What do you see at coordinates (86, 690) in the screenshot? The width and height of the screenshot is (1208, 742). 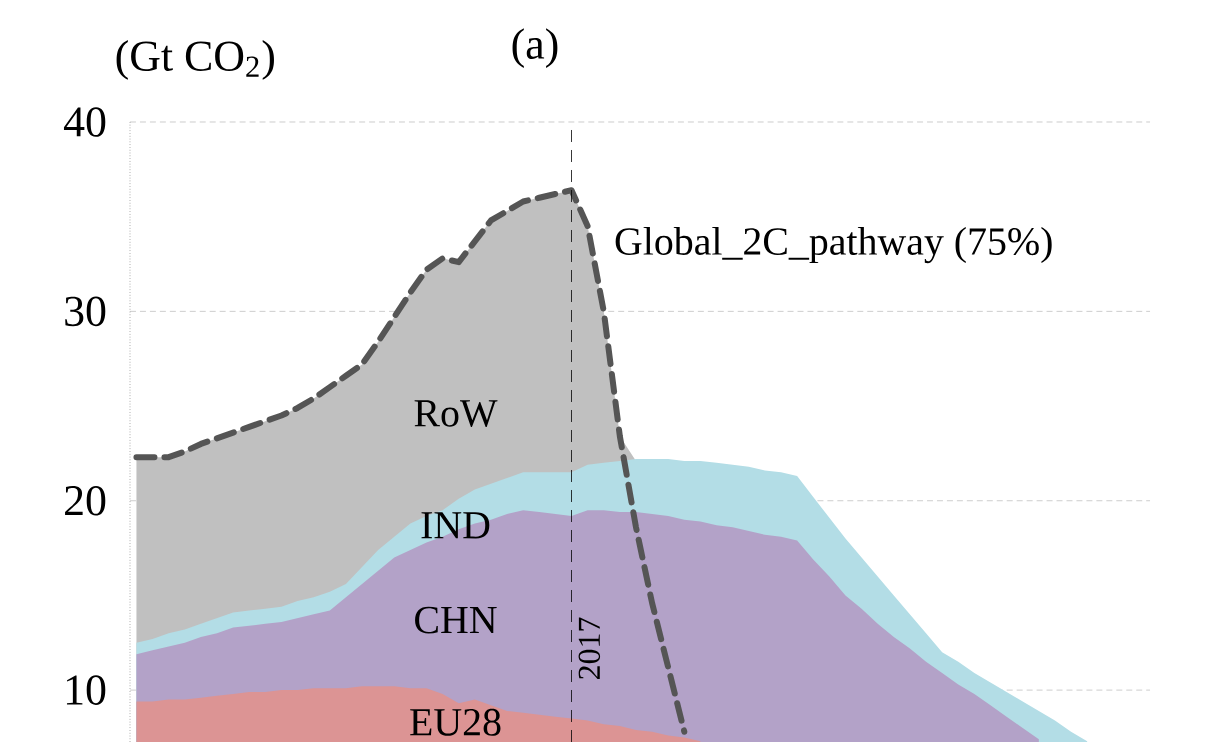 I see `y-tick-label: 10` at bounding box center [86, 690].